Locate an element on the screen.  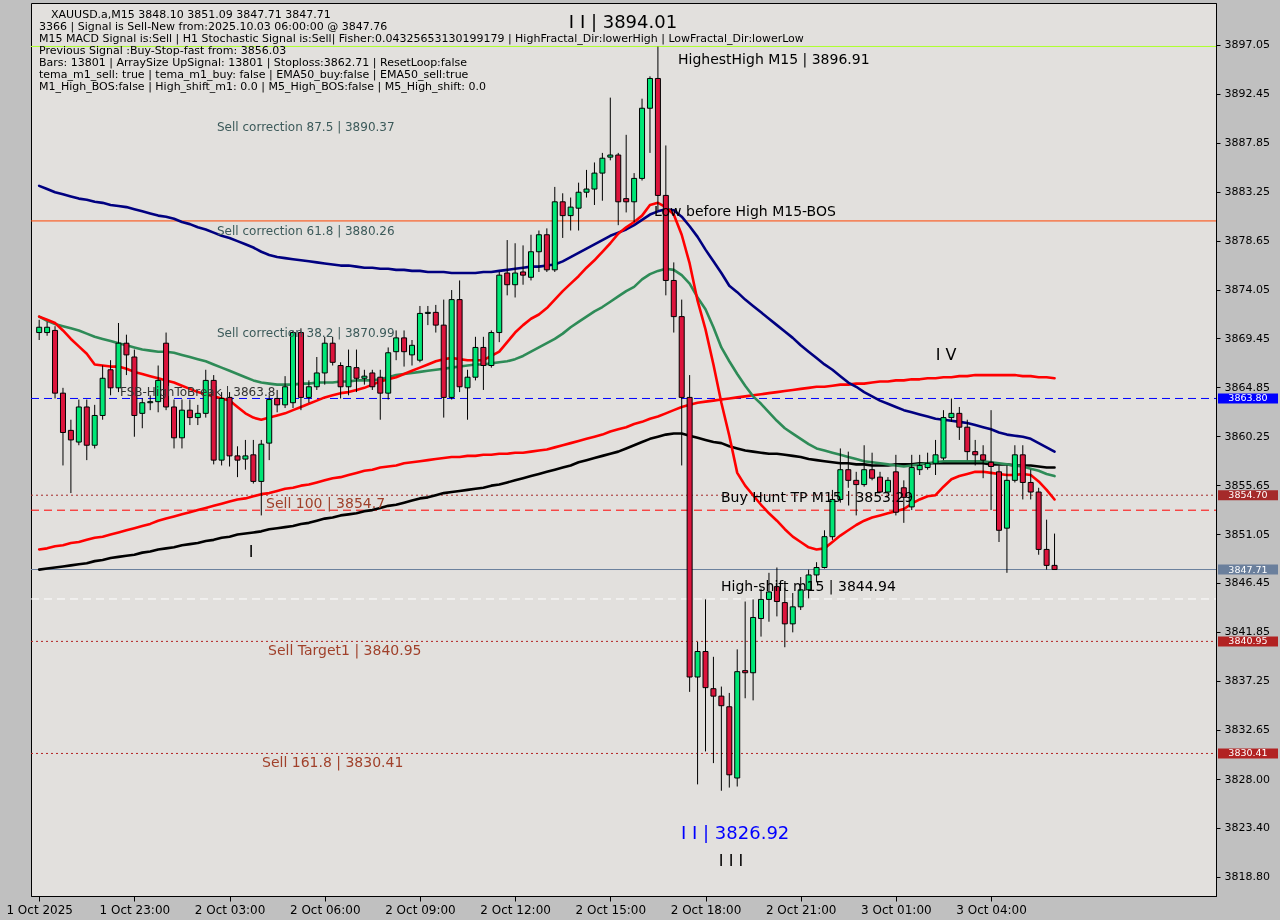
annotation: tema_m1_sell: true | tema_m1_buy: false | EMA50_buy:false | EMA50_sell:true is located at coordinates (254, 74).